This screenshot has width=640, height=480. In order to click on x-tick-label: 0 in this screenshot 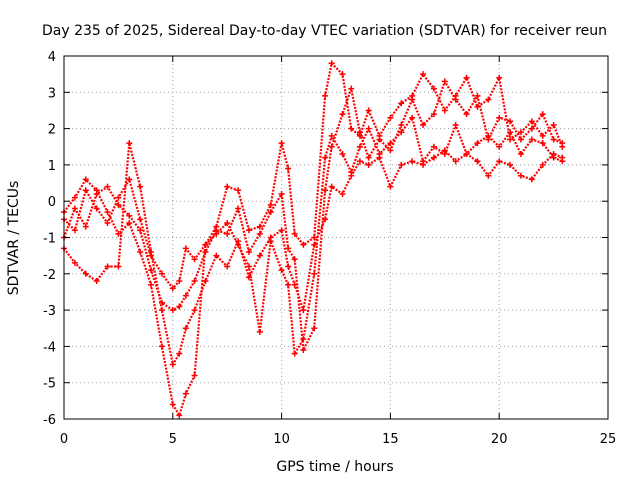, I will do `click(64, 439)`.